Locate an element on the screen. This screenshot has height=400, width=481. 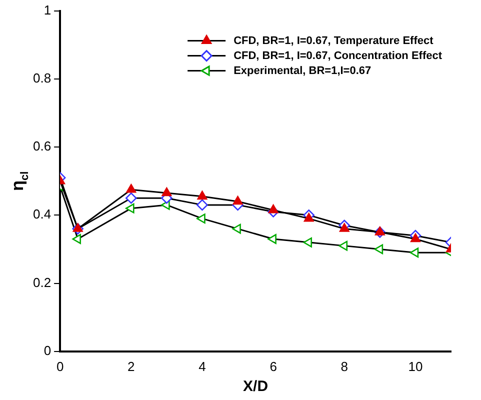
y-axis-title: ηcl is located at coordinates (19, 181).